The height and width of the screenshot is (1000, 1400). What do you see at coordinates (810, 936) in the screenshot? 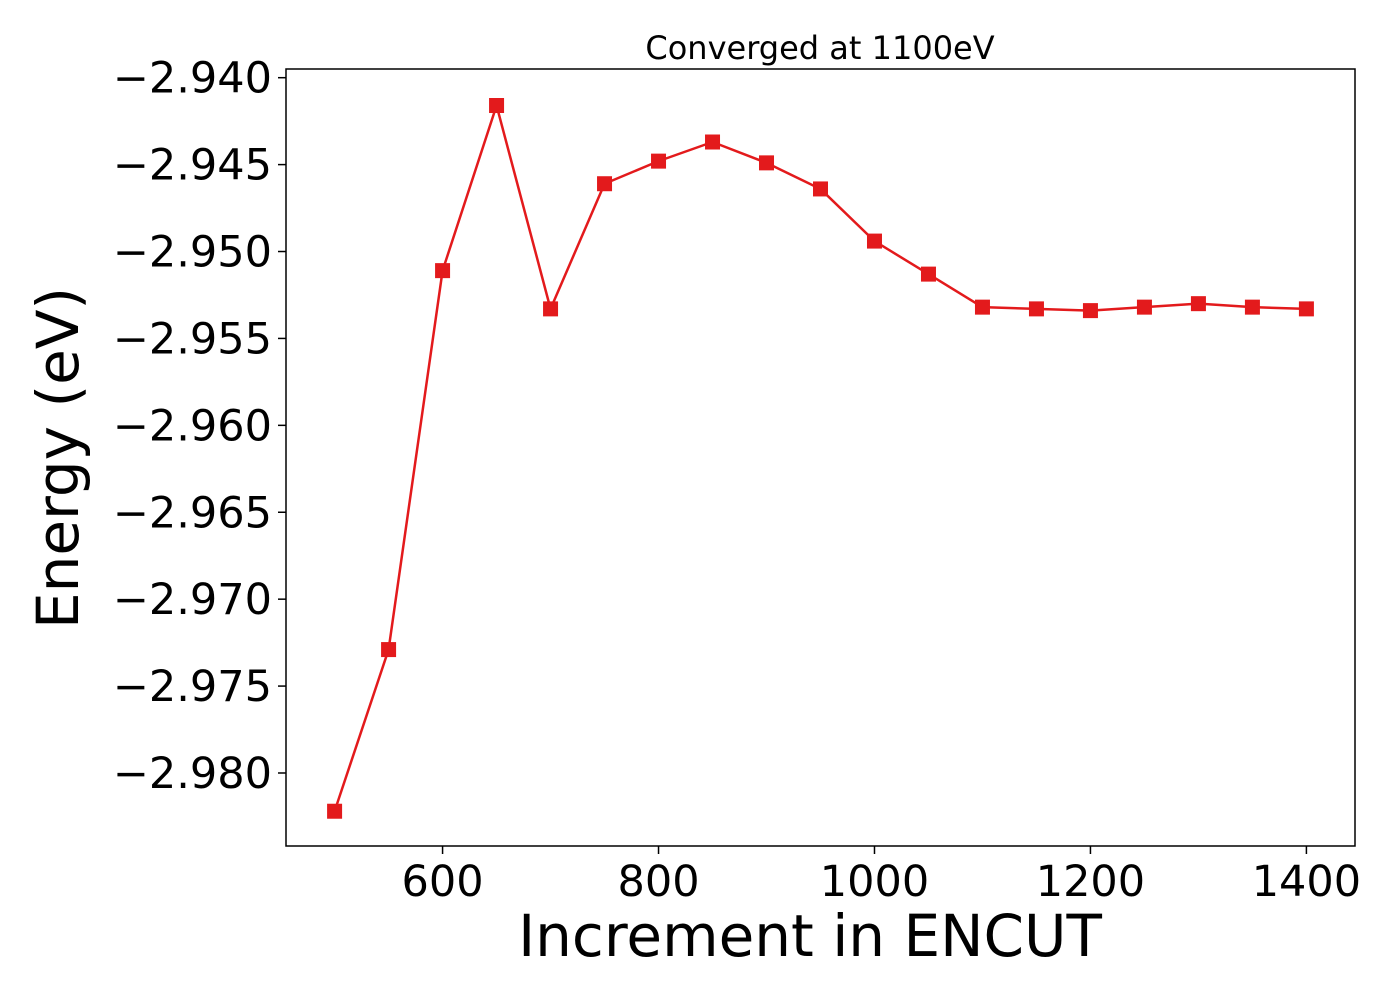
I see `x-axis-label: Increment in ENCUT` at bounding box center [810, 936].